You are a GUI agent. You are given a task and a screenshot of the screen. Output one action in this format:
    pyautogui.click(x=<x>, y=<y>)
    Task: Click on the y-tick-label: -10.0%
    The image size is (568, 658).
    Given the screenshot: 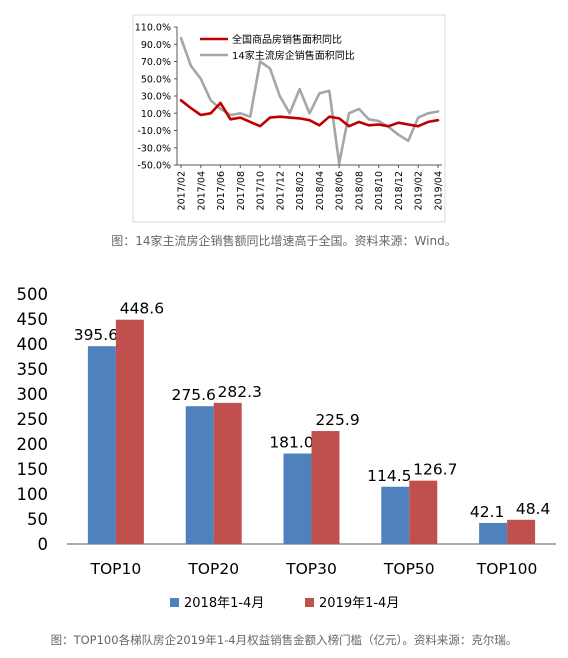 What is the action you would take?
    pyautogui.click(x=154, y=131)
    